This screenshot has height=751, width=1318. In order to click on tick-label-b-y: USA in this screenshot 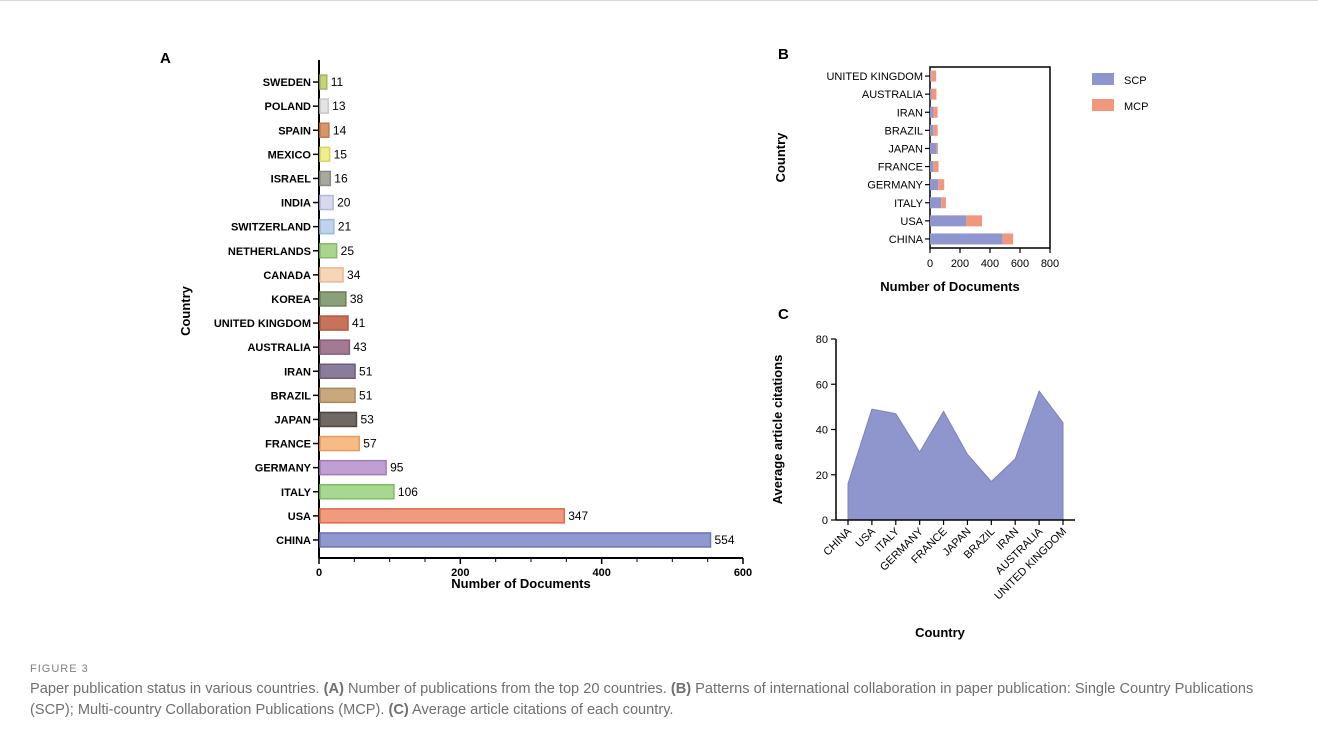, I will do `click(911, 222)`.